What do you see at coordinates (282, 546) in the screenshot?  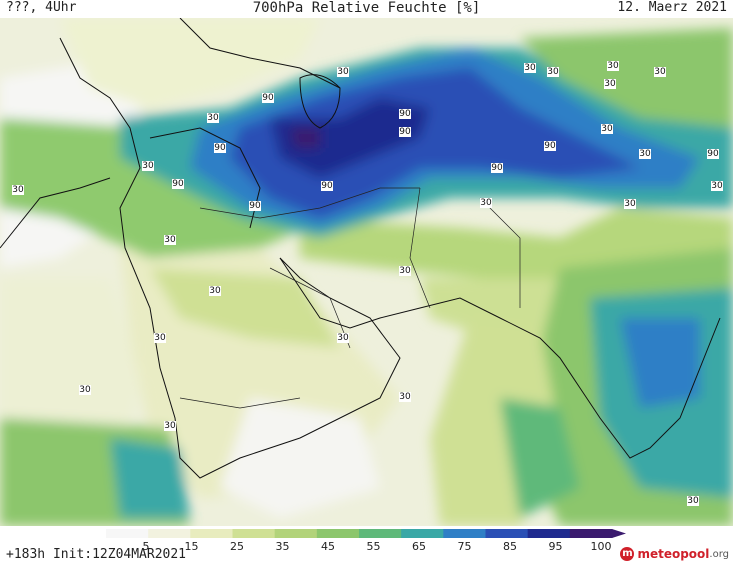 I see `colorbar-tick-label: 35` at bounding box center [282, 546].